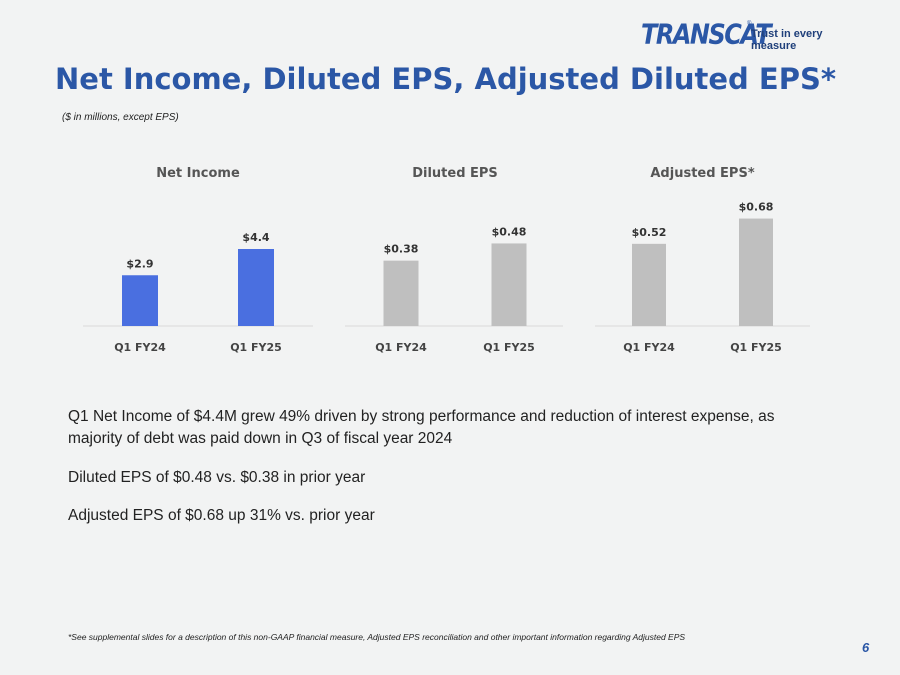 The width and height of the screenshot is (900, 675). What do you see at coordinates (256, 347) in the screenshot?
I see `category-label-0-1: Q1 FY25` at bounding box center [256, 347].